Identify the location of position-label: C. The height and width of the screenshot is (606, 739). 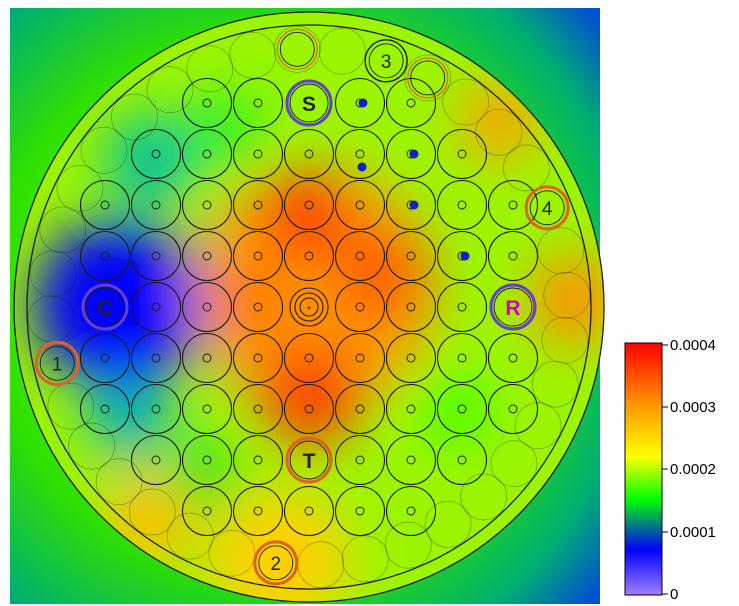
(104, 308).